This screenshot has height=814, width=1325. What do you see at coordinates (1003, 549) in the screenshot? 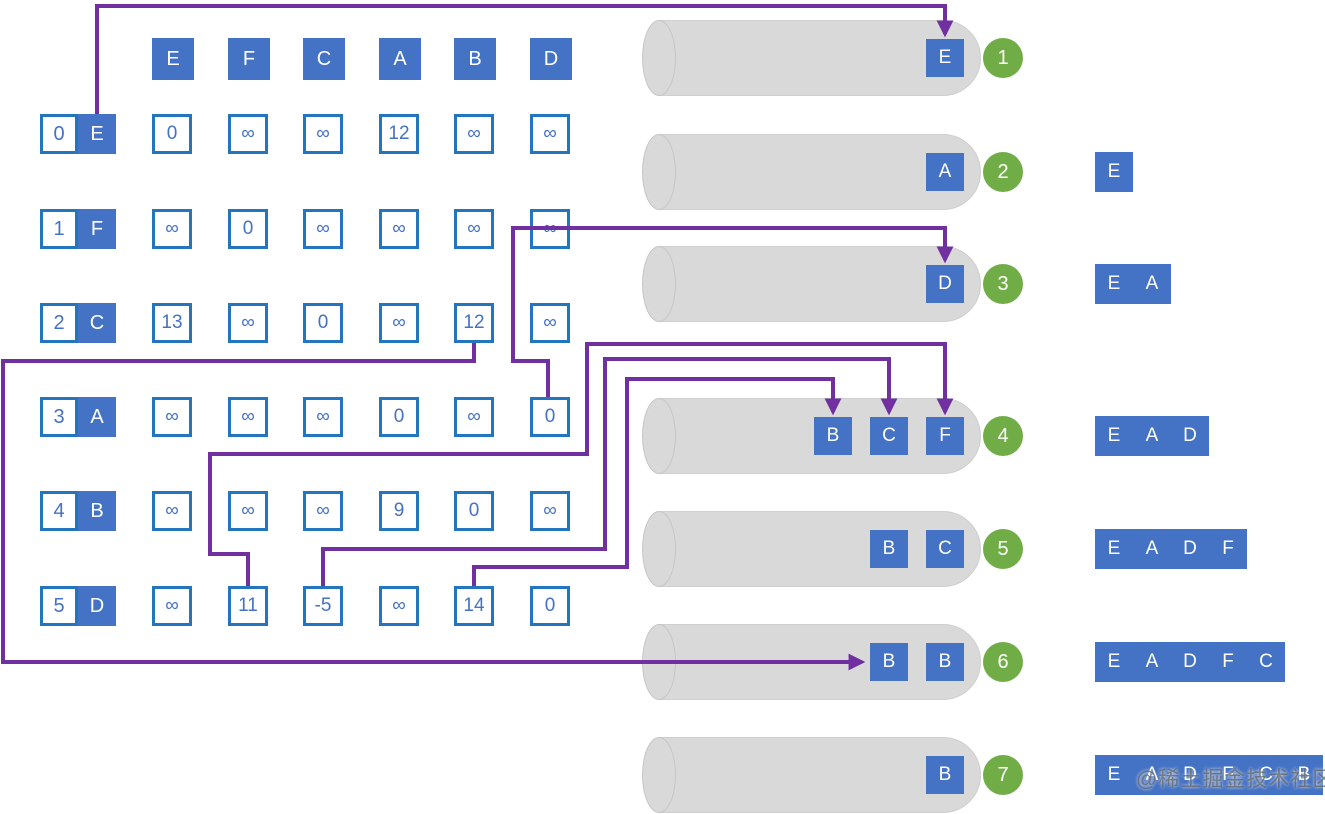
I see `step-badge: 5` at bounding box center [1003, 549].